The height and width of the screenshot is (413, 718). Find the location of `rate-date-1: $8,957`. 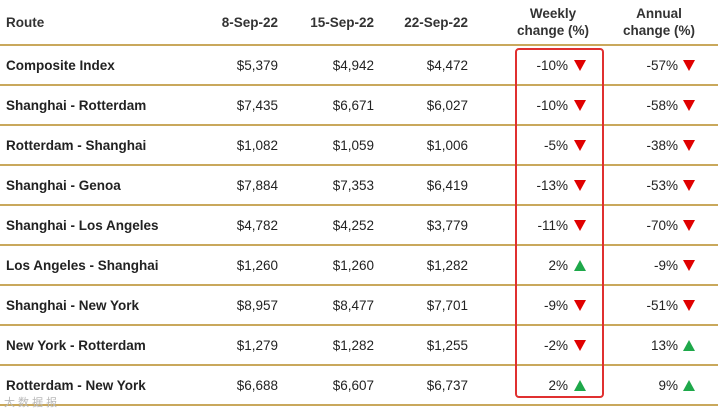

rate-date-1: $8,957 is located at coordinates (257, 305).